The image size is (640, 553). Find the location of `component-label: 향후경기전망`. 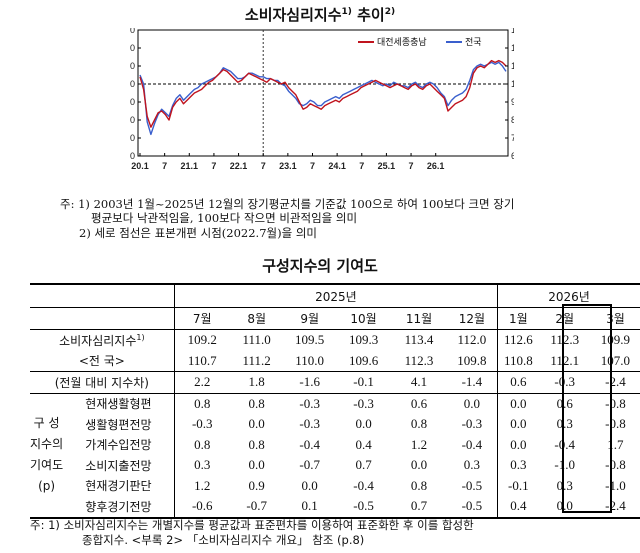

component-label: 향후경기전망 is located at coordinates (119, 507).